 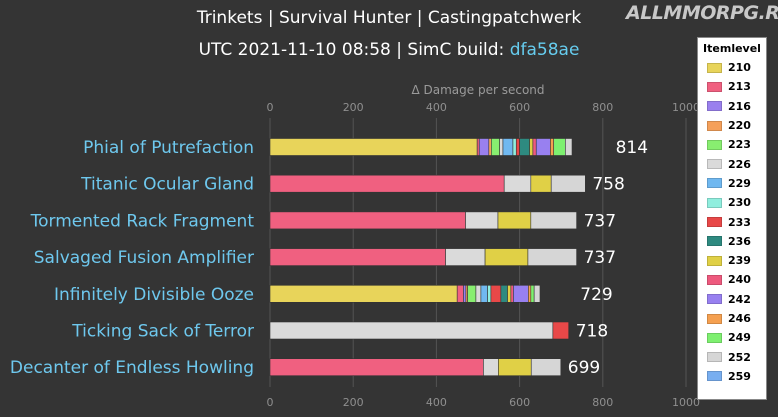 What do you see at coordinates (354, 50) in the screenshot?
I see `subtitle-prefix: UTC 2021-11-10 08:58 | SimC build:` at bounding box center [354, 50].